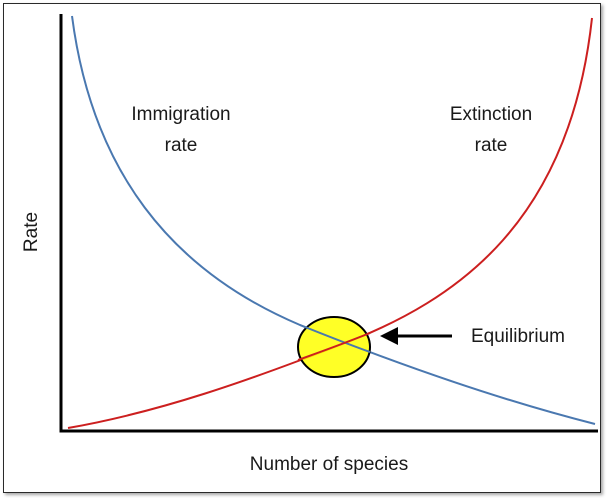  I want to click on immigration-curve-overlay, so click(335, 338).